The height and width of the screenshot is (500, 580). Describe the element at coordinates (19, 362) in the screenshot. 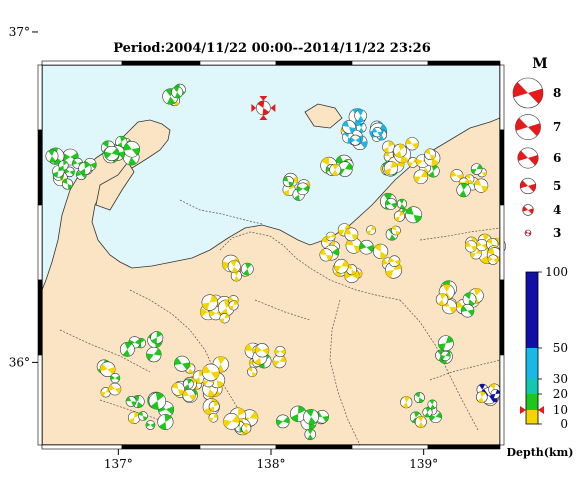

I see `lat-tick-label: 36°` at that location.